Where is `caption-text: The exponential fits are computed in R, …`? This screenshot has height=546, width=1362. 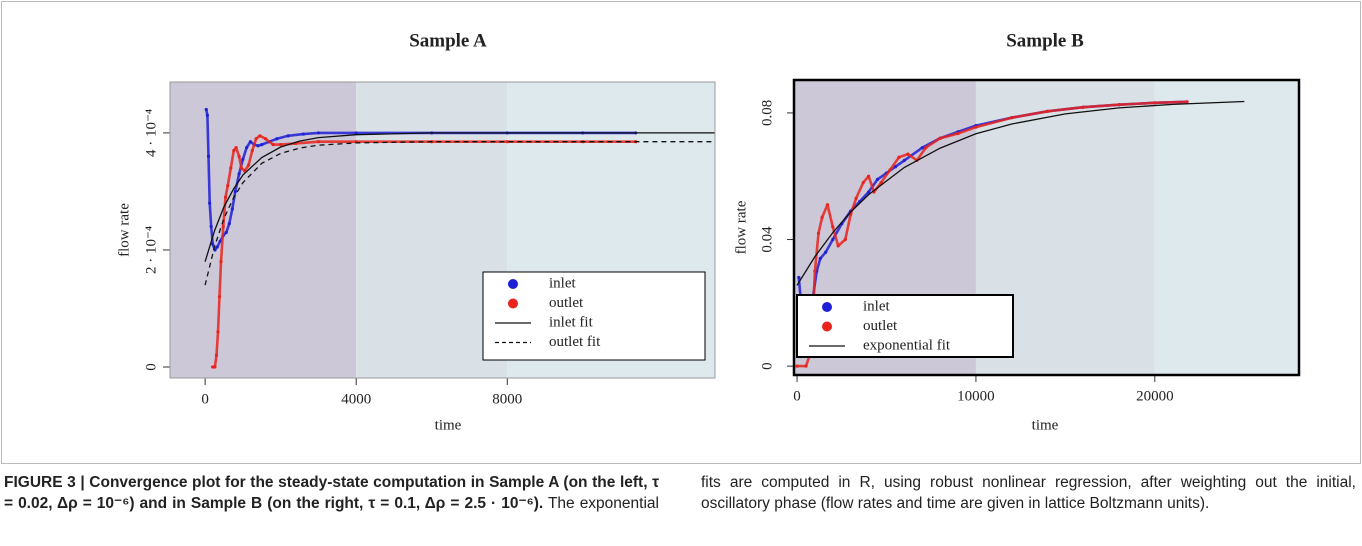 caption-text: The exponential fits are computed in R, … is located at coordinates (951, 493).